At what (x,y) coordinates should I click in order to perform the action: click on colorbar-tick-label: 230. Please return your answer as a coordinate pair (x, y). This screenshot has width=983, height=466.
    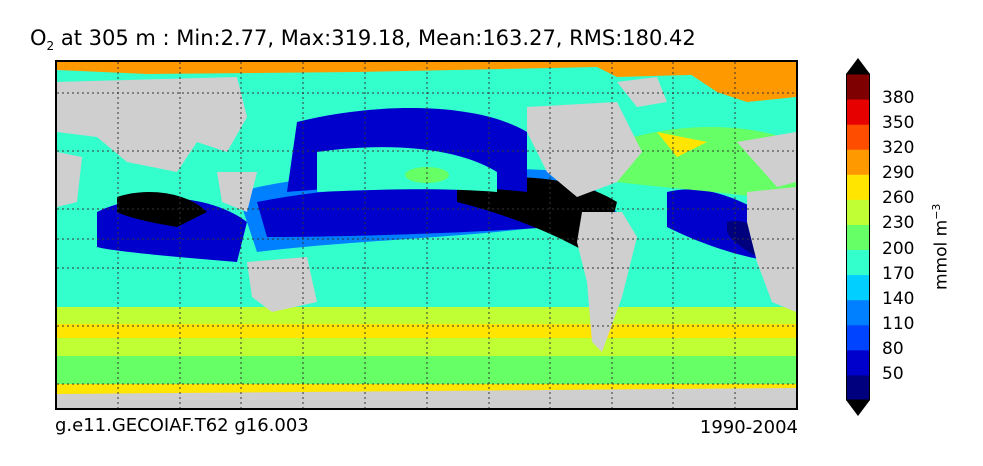
    Looking at the image, I should click on (898, 223).